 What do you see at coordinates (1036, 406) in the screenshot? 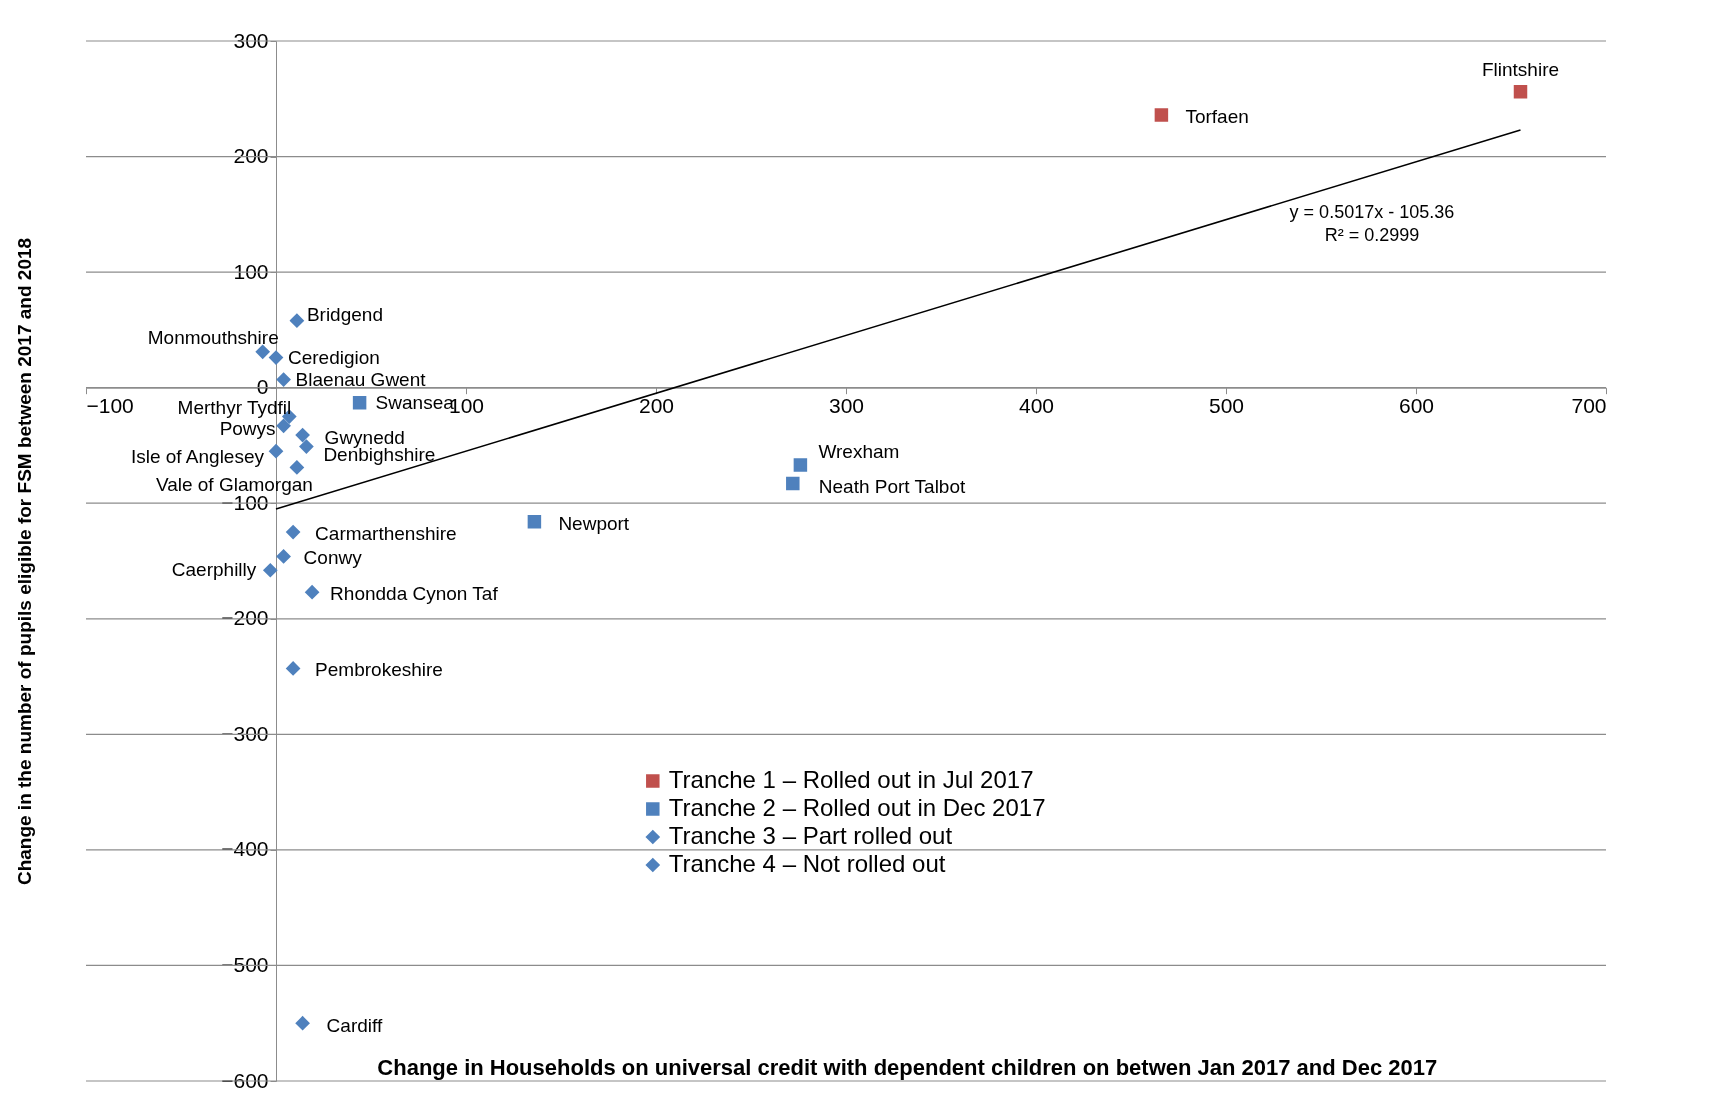
I see `x-tick-label: 400` at bounding box center [1036, 406].